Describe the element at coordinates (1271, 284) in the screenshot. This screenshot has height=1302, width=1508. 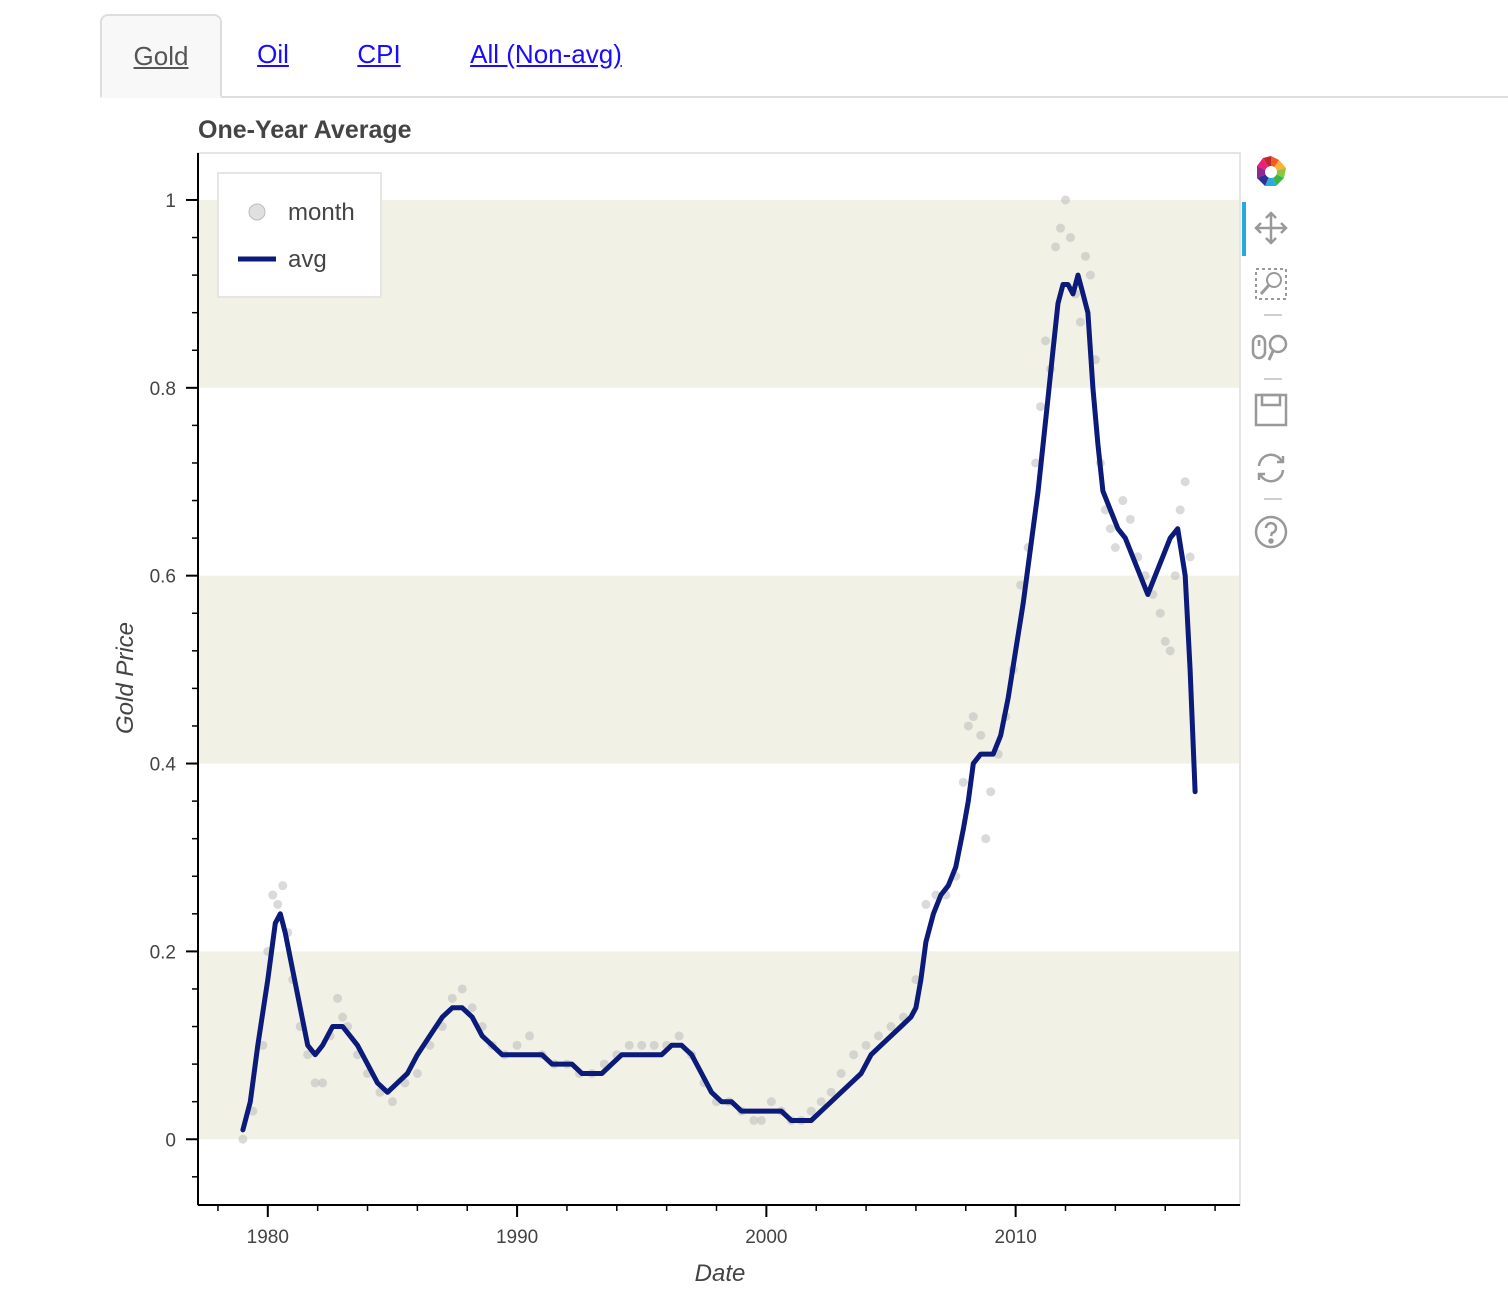
I see `box-zoom-icon` at that location.